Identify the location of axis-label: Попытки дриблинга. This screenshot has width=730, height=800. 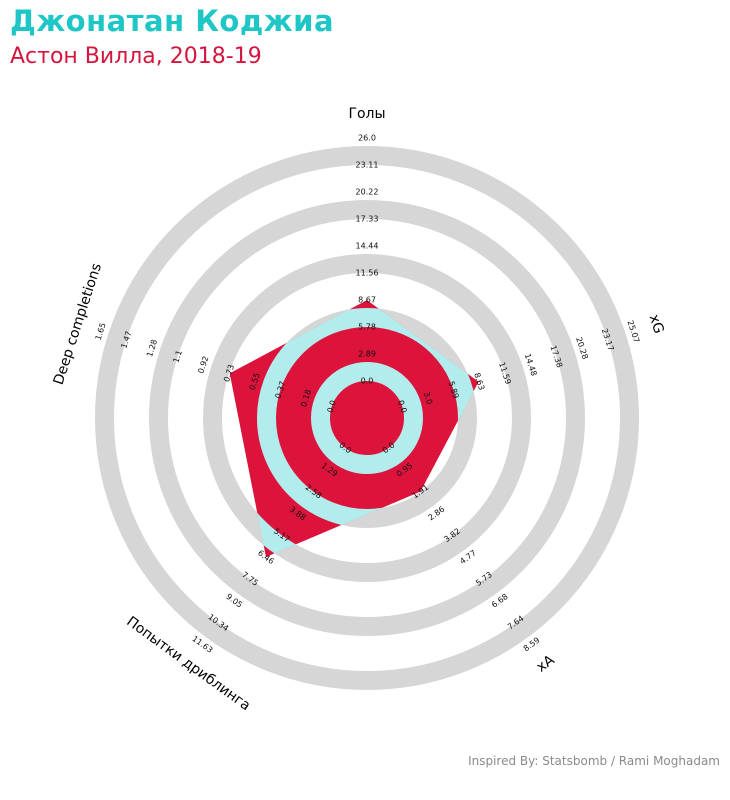
(188, 664).